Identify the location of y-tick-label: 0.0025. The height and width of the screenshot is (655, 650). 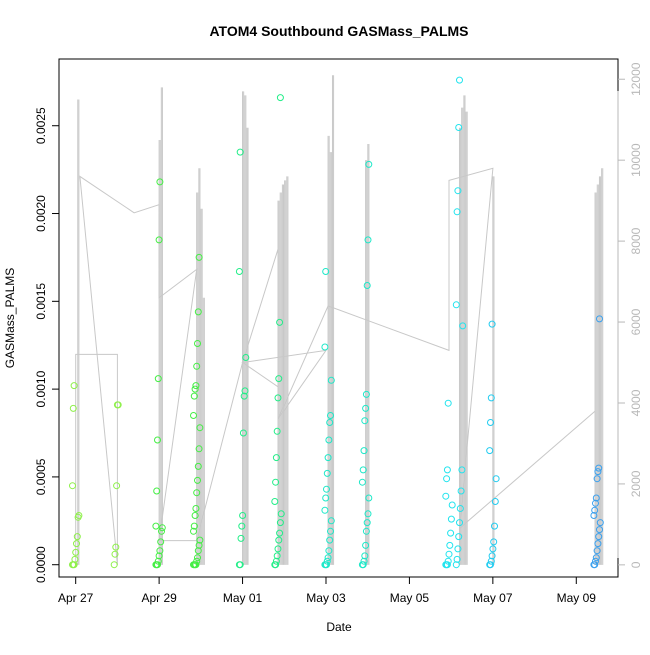
(41, 125).